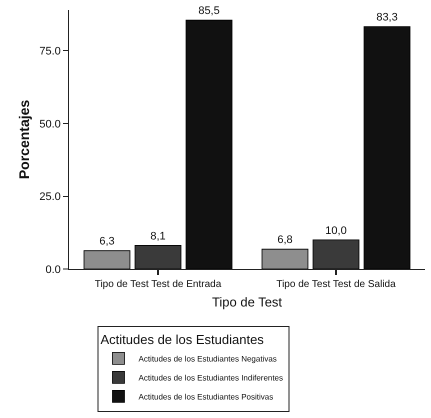 The height and width of the screenshot is (418, 431). I want to click on y-tick-label: 0.0, so click(53, 270).